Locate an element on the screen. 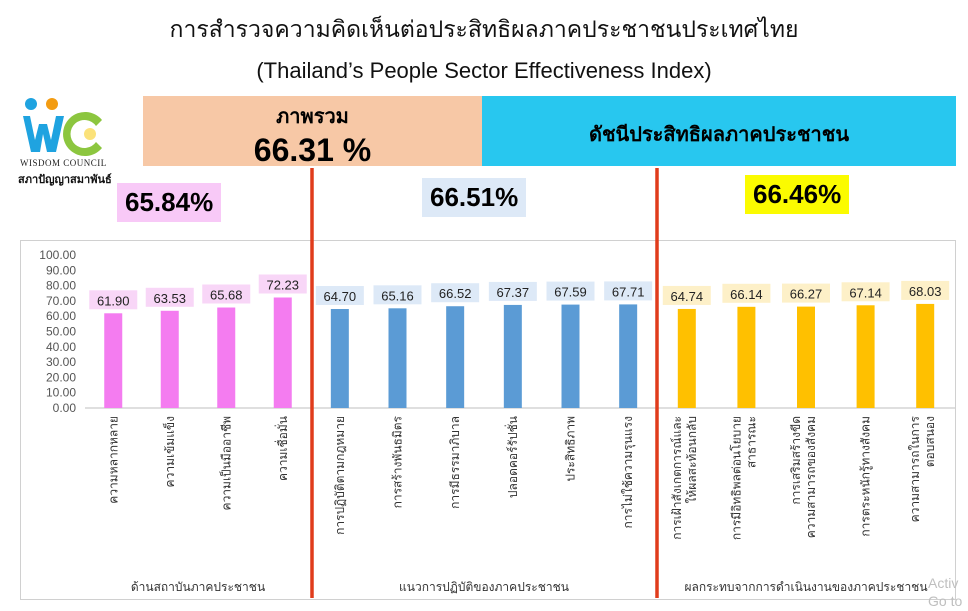  y-tick-label: 100.00 is located at coordinates (57, 255).